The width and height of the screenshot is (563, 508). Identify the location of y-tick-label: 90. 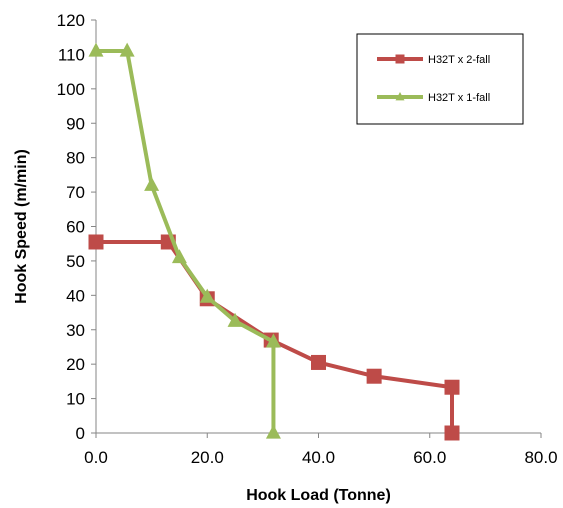
(75, 123).